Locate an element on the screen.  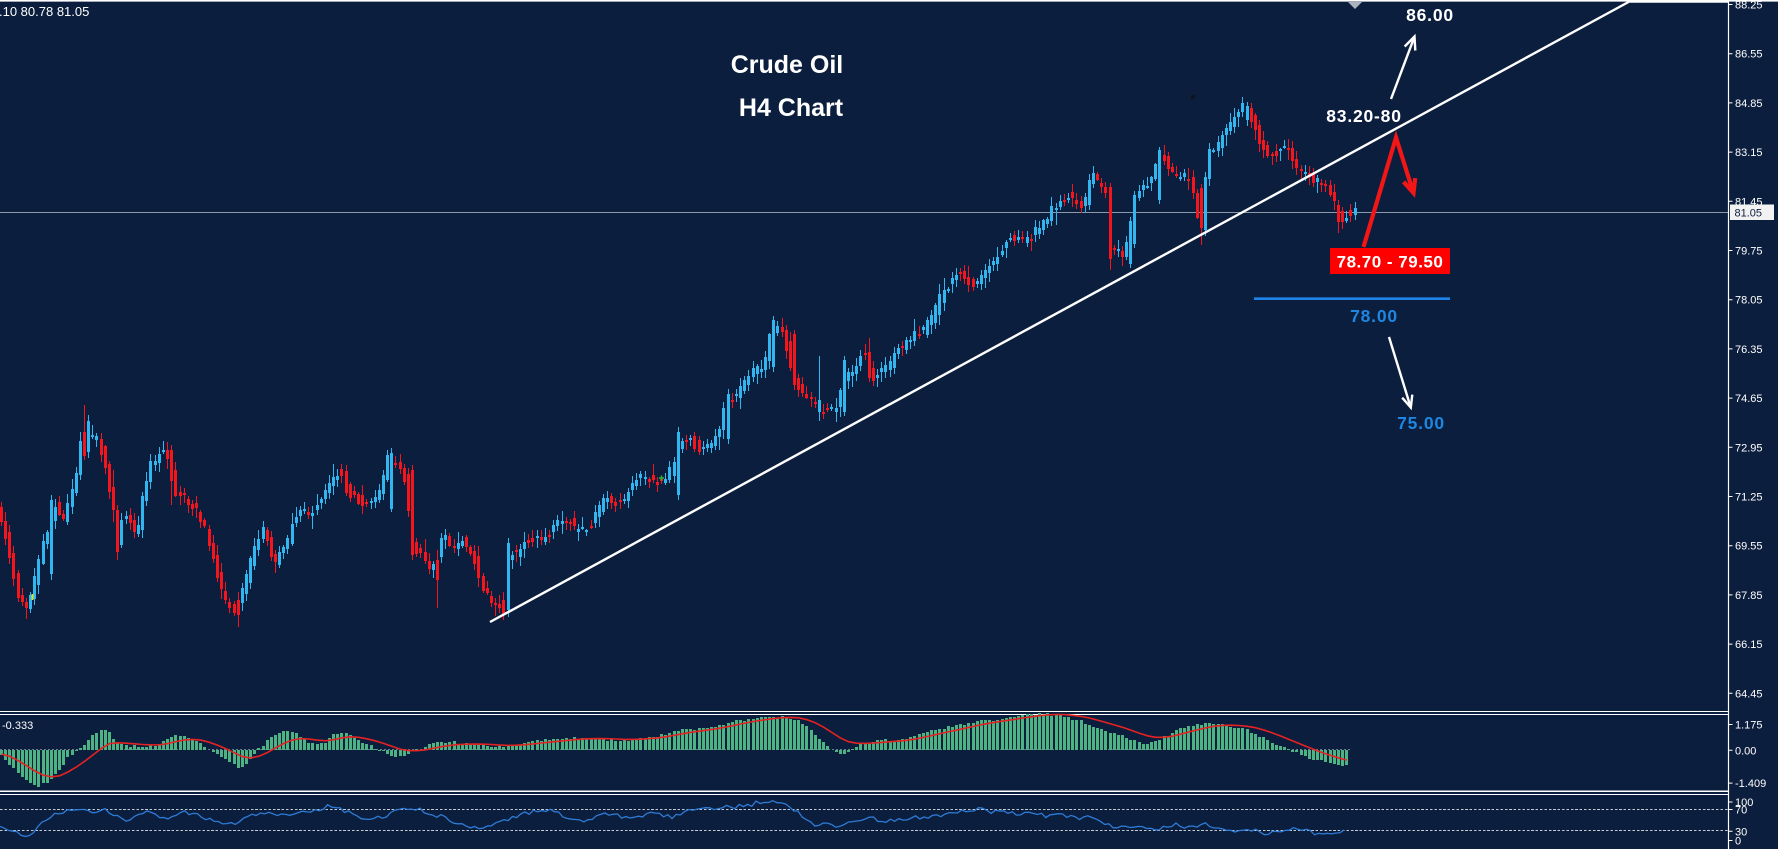
svg-text: 78.05 is located at coordinates (1749, 301).